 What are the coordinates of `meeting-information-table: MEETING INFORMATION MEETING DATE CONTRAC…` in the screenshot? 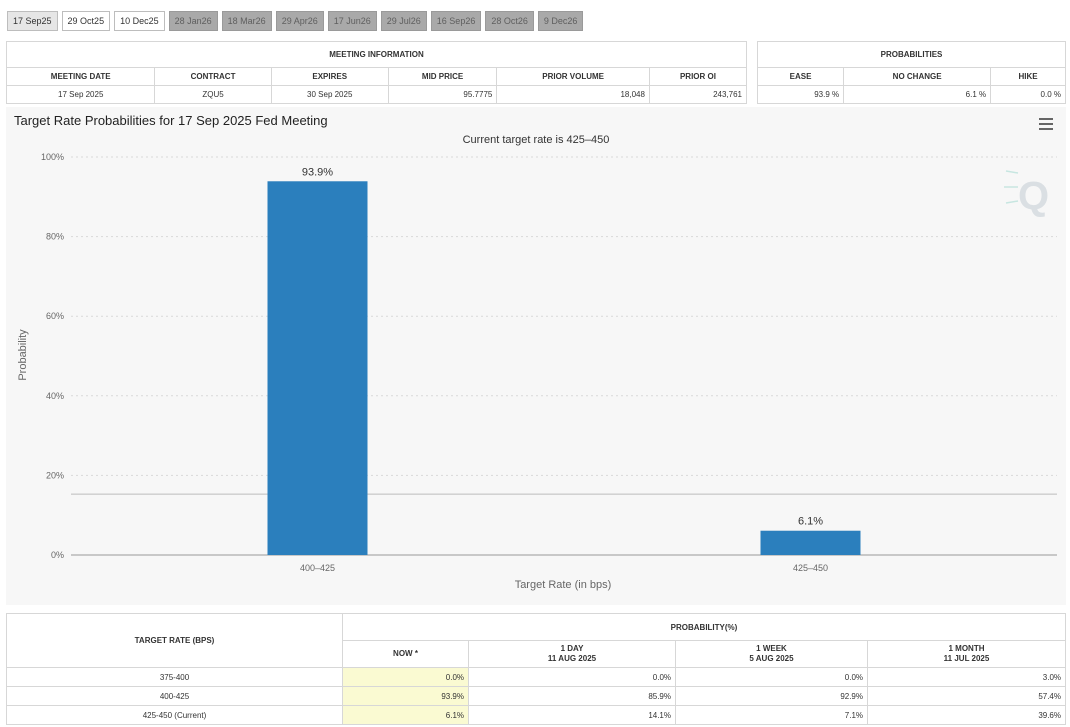 It's located at (376, 72).